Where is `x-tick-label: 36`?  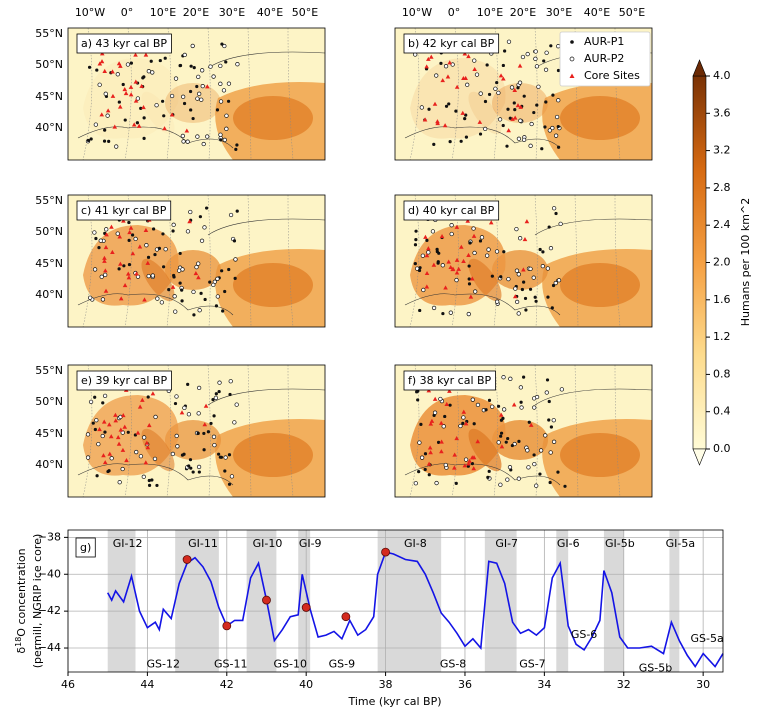
x-tick-label: 36 is located at coordinates (465, 684).